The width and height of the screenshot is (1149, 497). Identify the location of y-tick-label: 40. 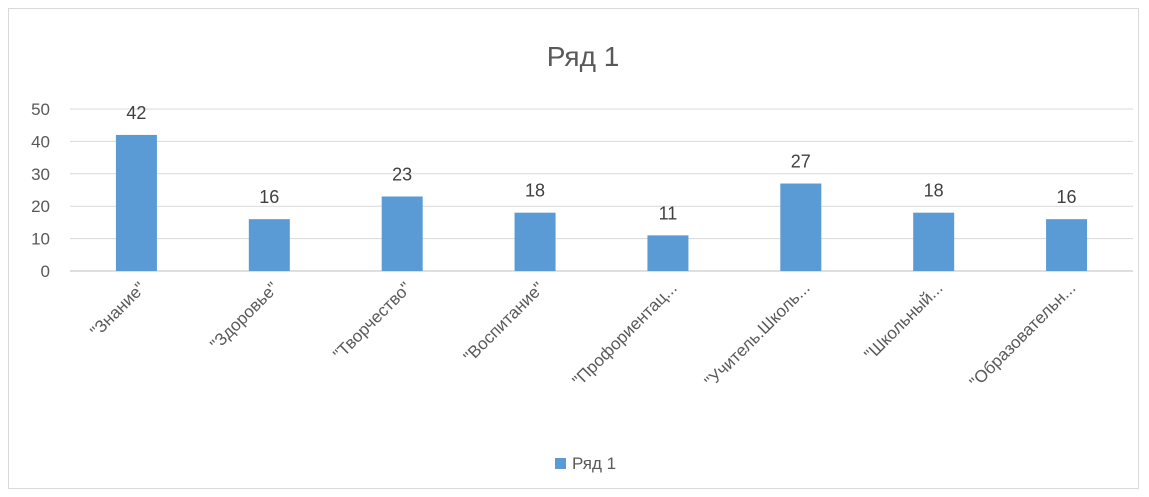
(40, 141).